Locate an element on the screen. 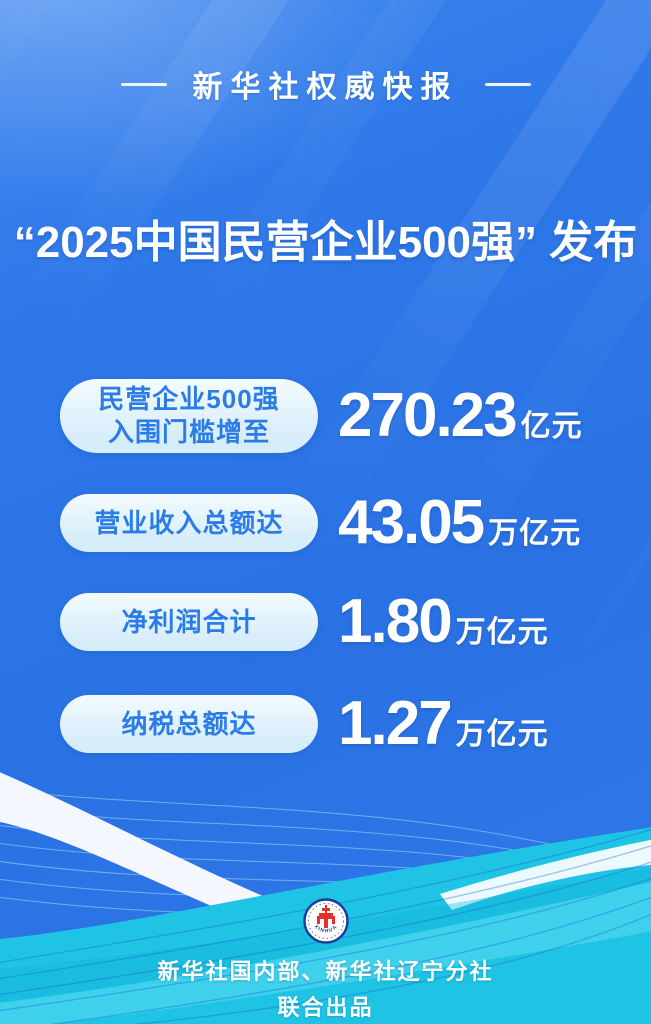 This screenshot has height=1024, width=651. stat-value-number: 1.27 is located at coordinates (395, 723).